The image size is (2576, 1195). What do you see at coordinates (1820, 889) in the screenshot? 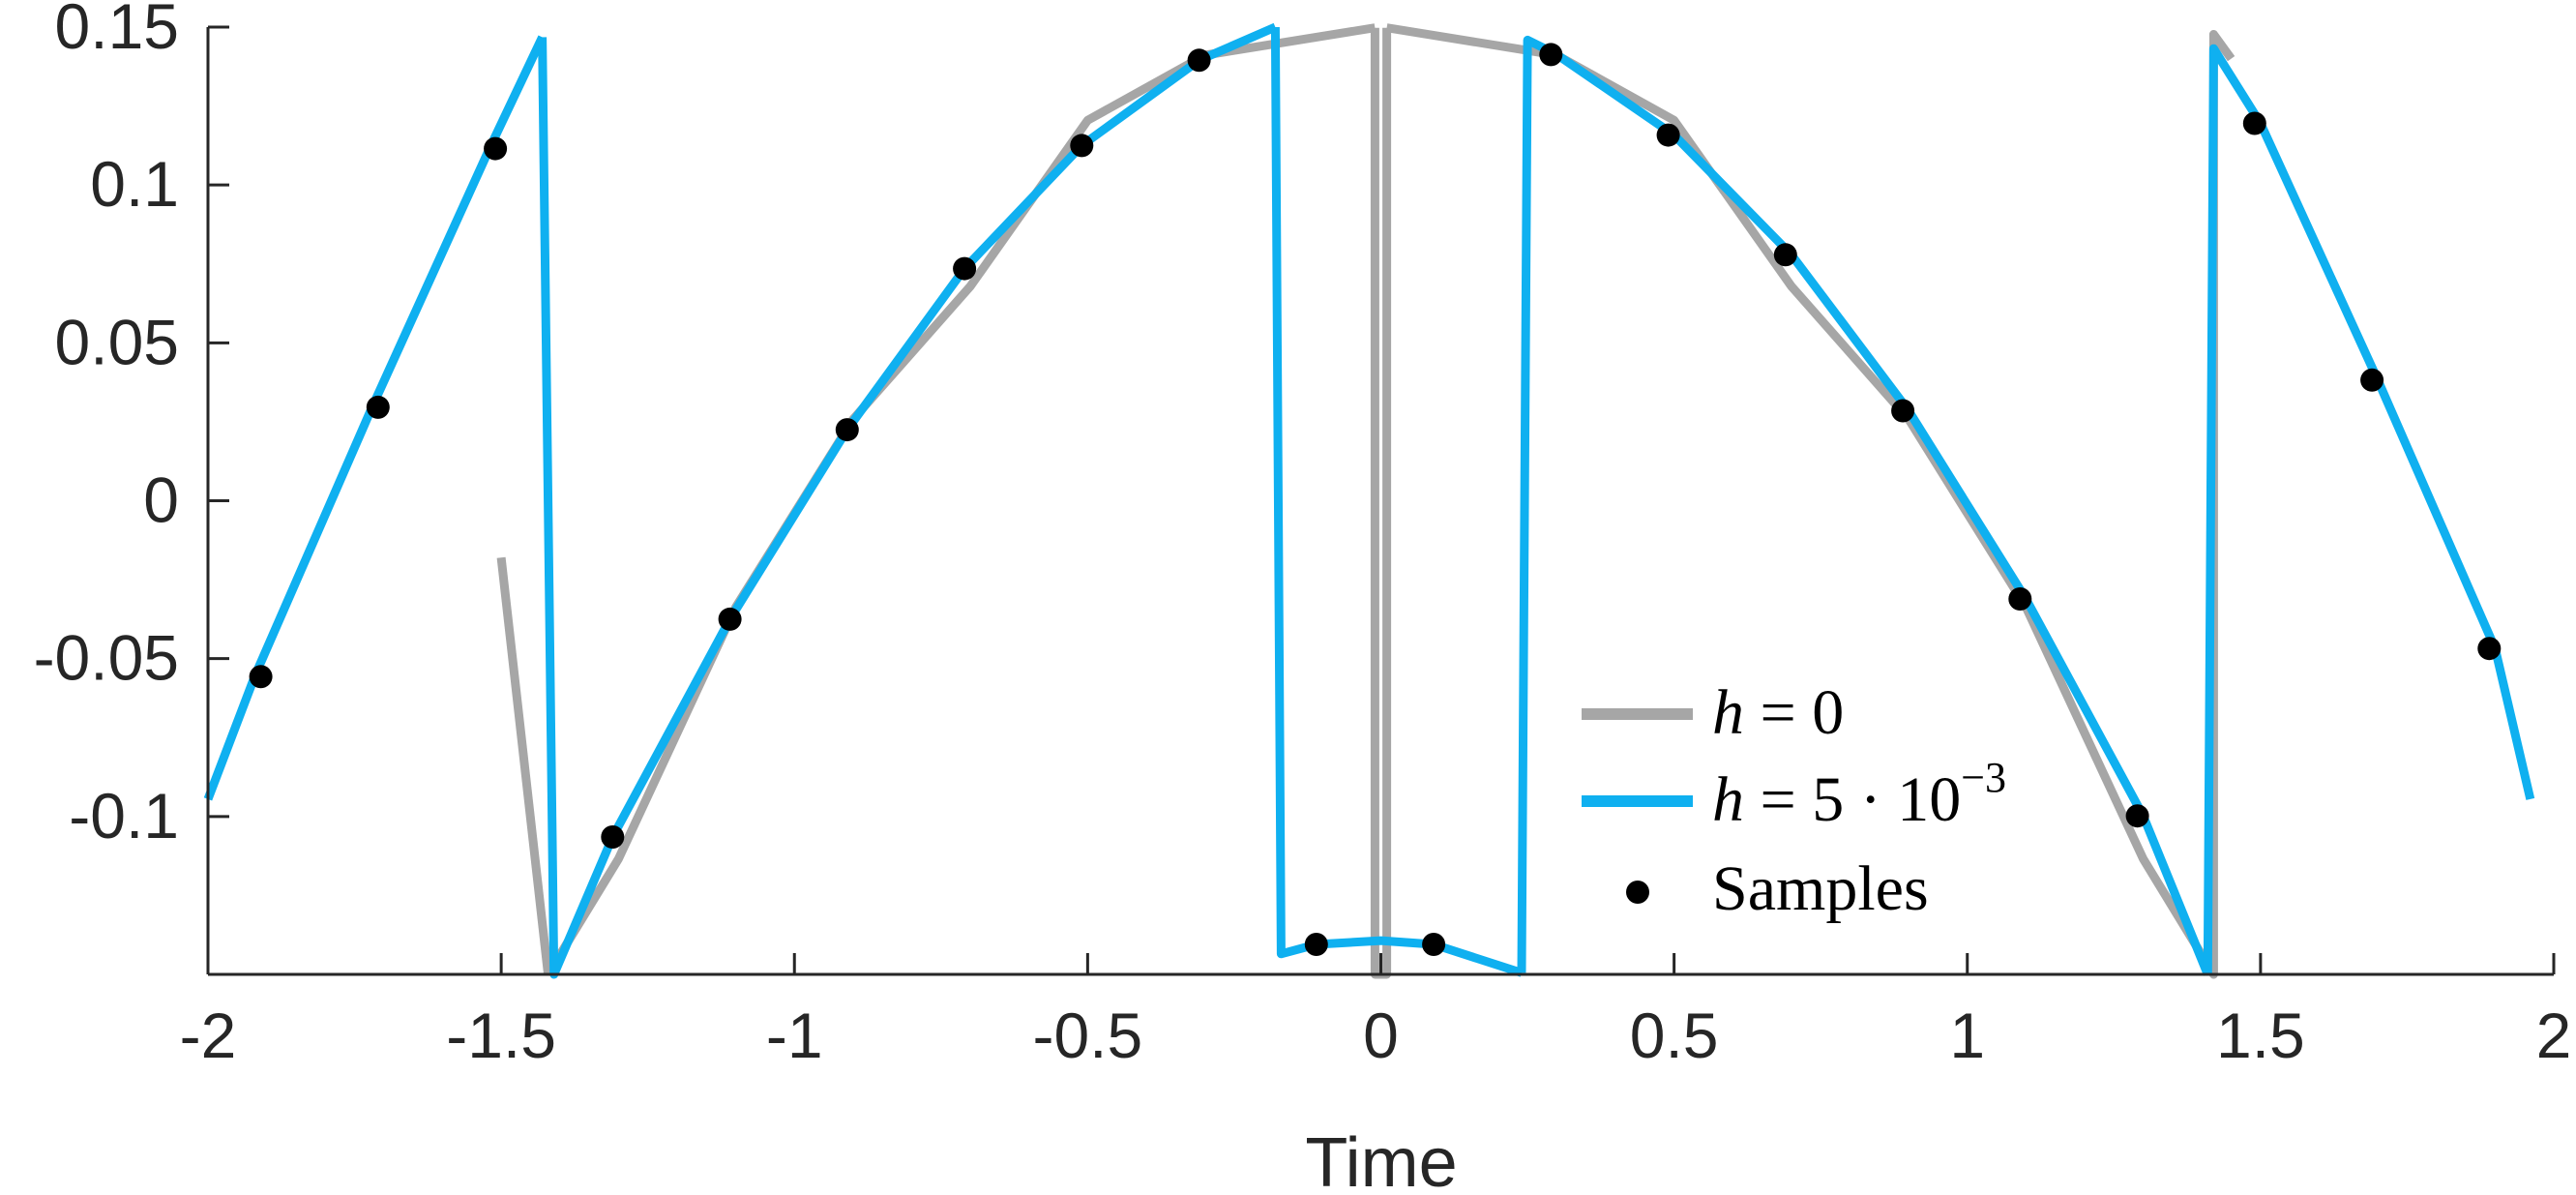
I see `legend-label-samples: Samples` at bounding box center [1820, 889].